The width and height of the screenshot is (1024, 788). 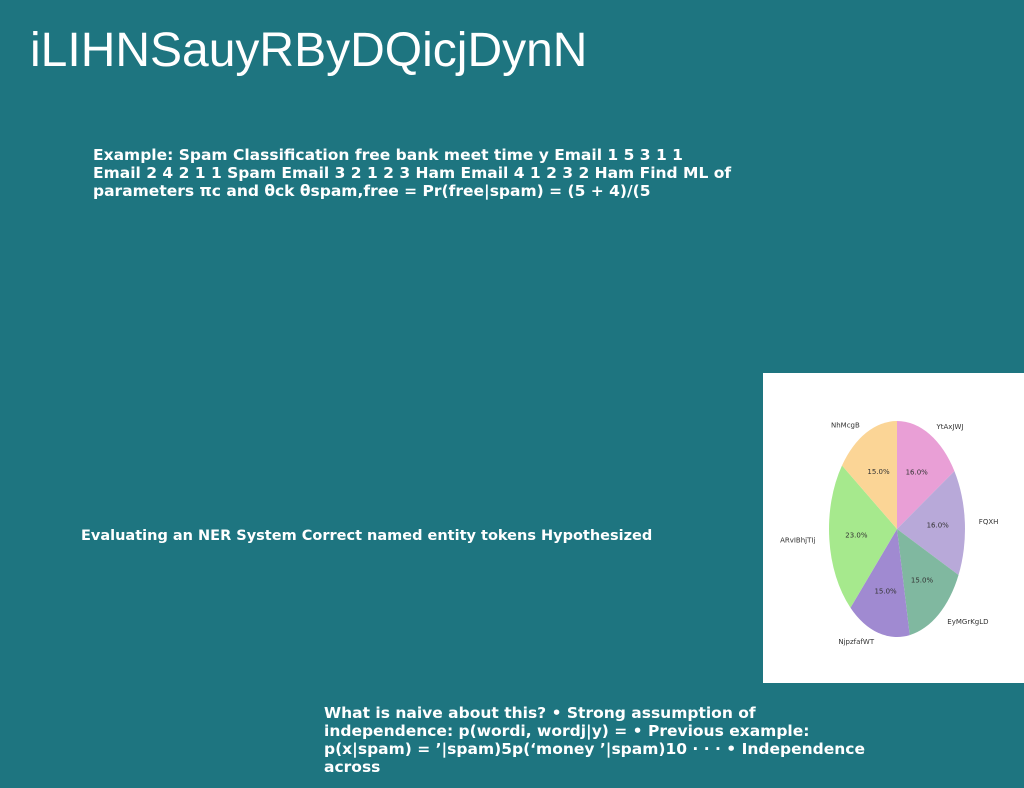 What do you see at coordinates (967, 622) in the screenshot?
I see `pie-slice-category-label: EyMGrKgLD` at bounding box center [967, 622].